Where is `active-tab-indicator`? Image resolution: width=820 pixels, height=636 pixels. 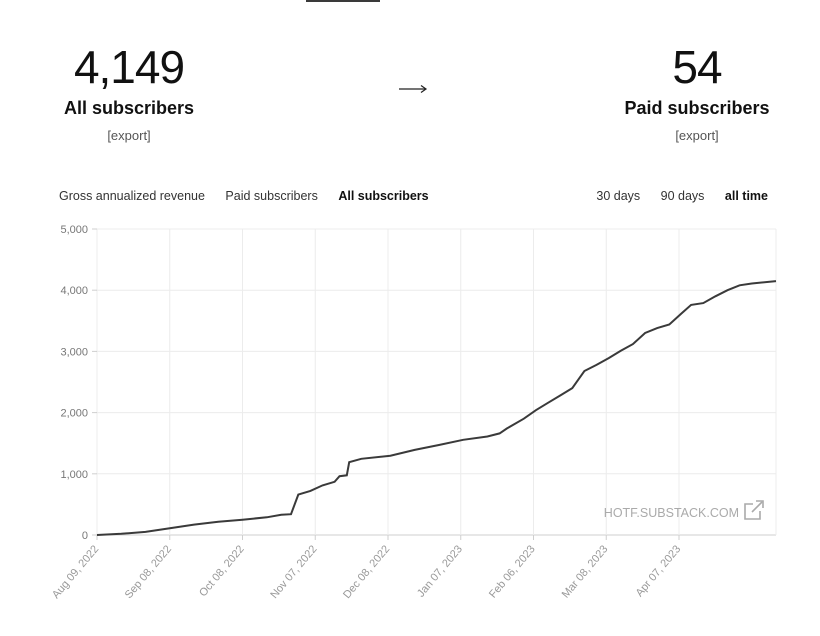
active-tab-indicator is located at coordinates (343, 1).